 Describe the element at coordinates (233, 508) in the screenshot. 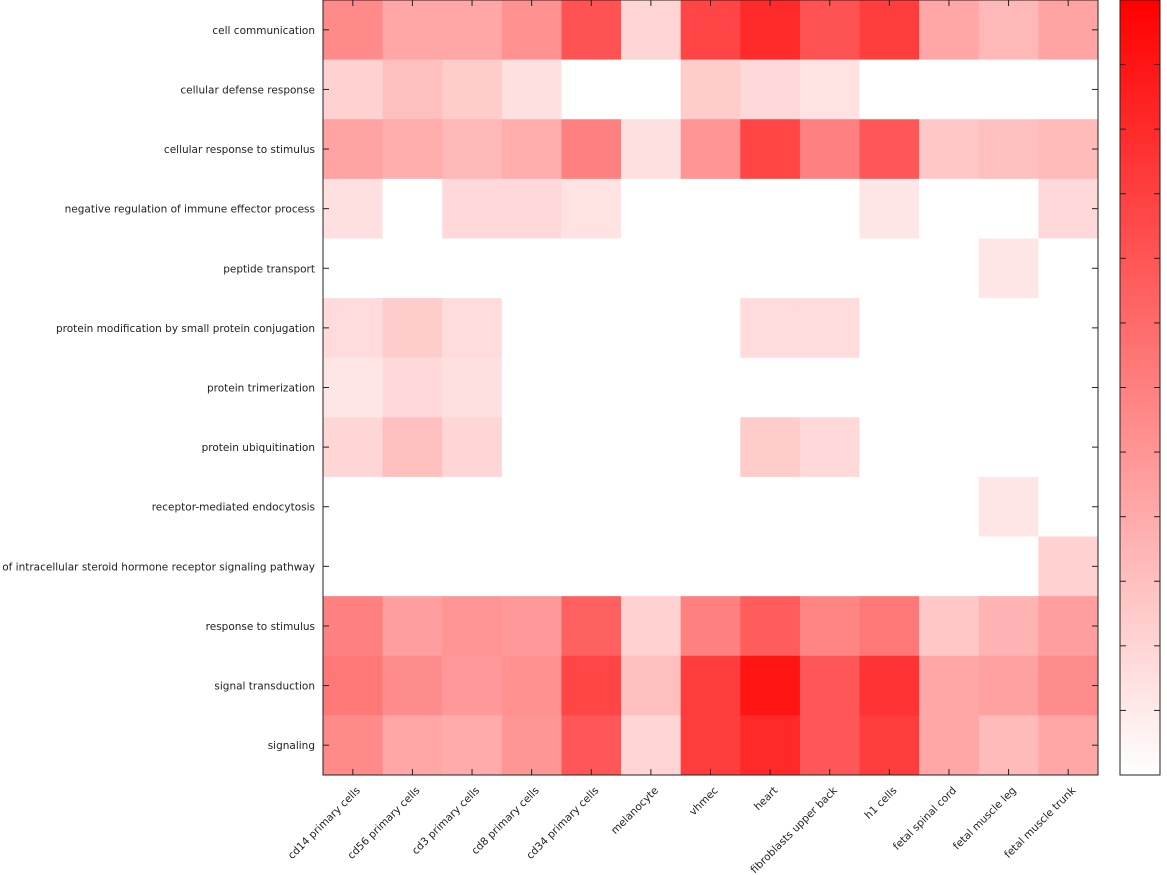

I see `y-tick-label: receptor-mediated endocytosis` at that location.